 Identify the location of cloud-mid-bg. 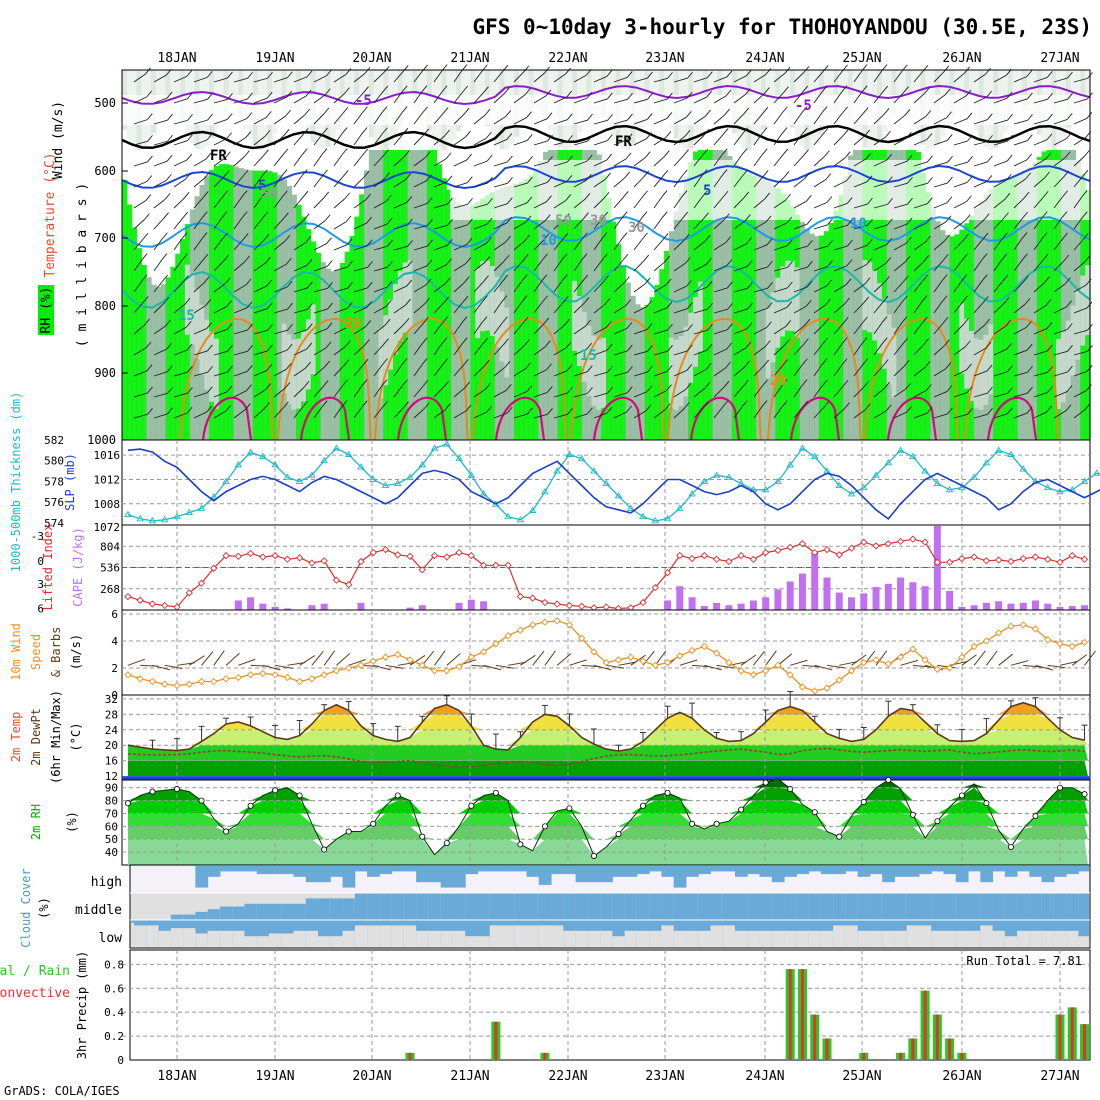
(165, 906).